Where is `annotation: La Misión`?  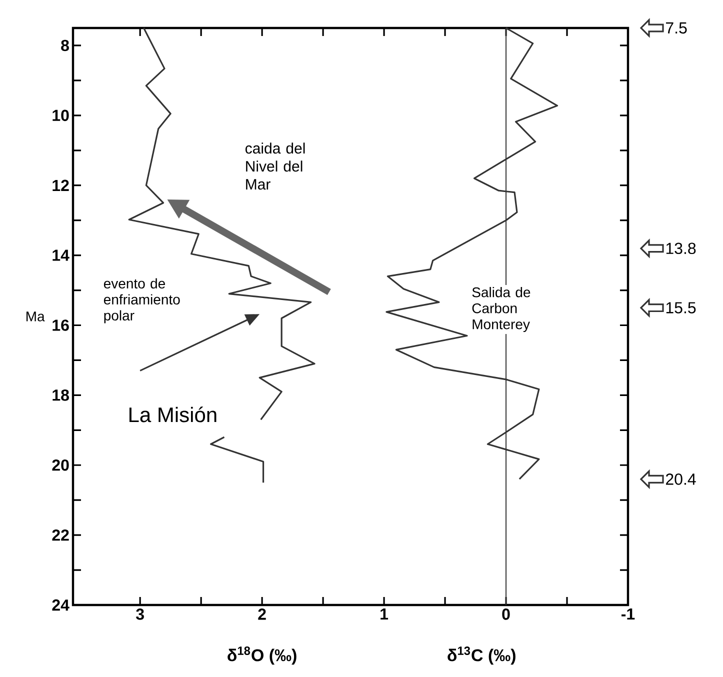 annotation: La Misión is located at coordinates (172, 414).